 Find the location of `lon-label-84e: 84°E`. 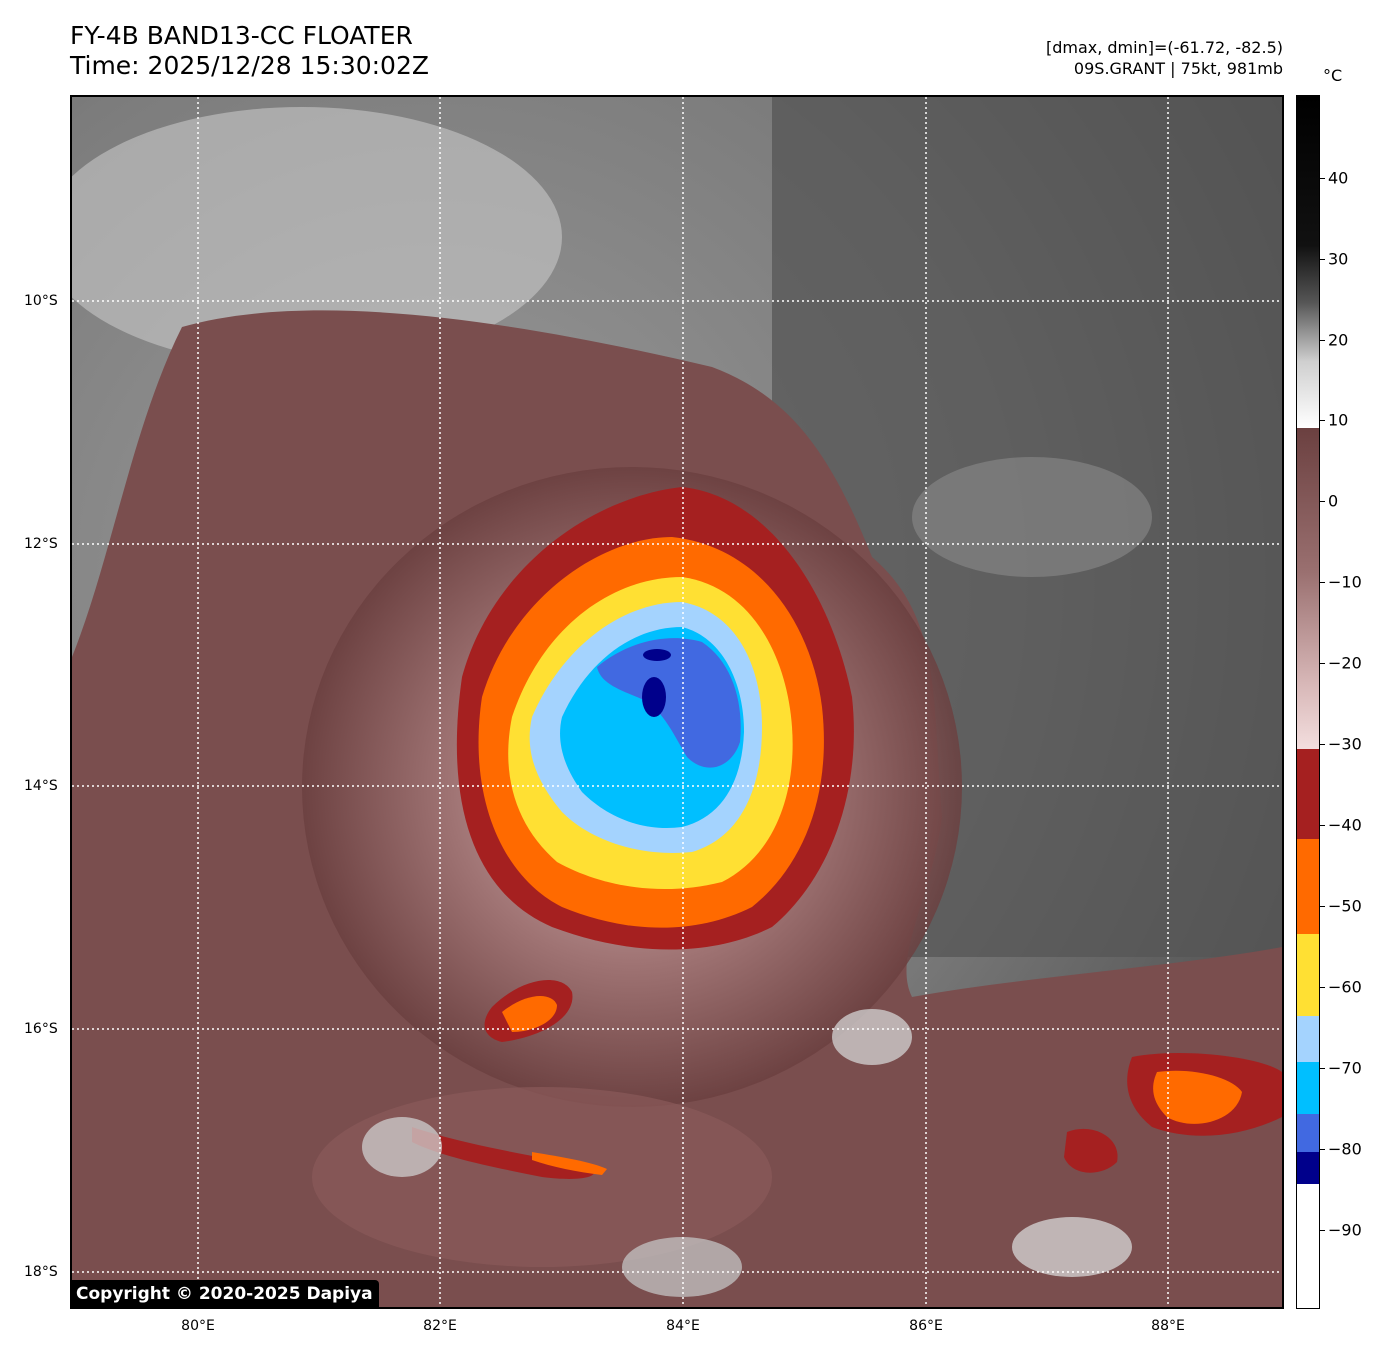

lon-label-84e: 84°E is located at coordinates (683, 1326).